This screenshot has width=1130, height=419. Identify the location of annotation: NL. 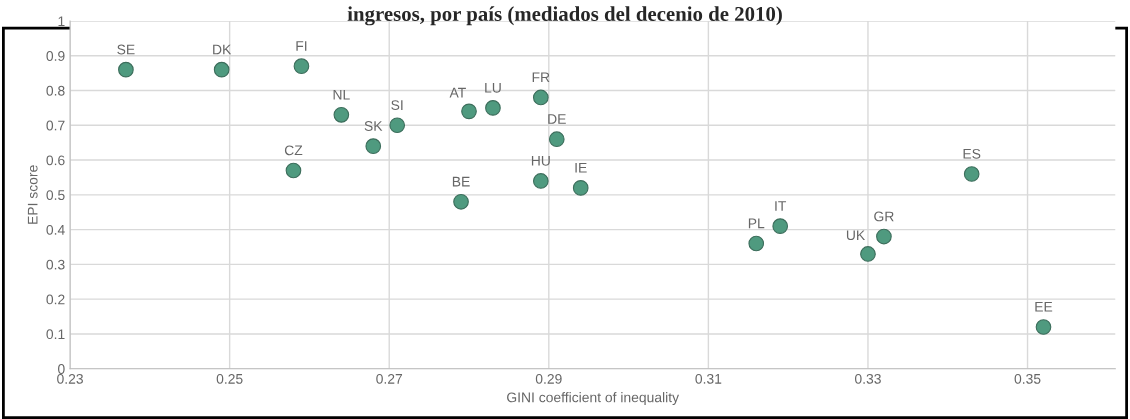
(341, 94).